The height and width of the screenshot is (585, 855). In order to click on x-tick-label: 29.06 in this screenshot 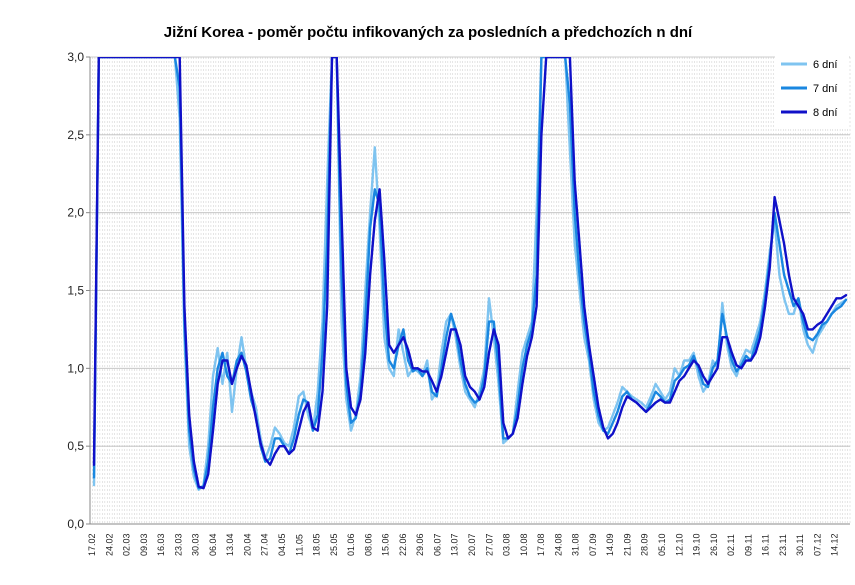, I will do `click(420, 544)`.